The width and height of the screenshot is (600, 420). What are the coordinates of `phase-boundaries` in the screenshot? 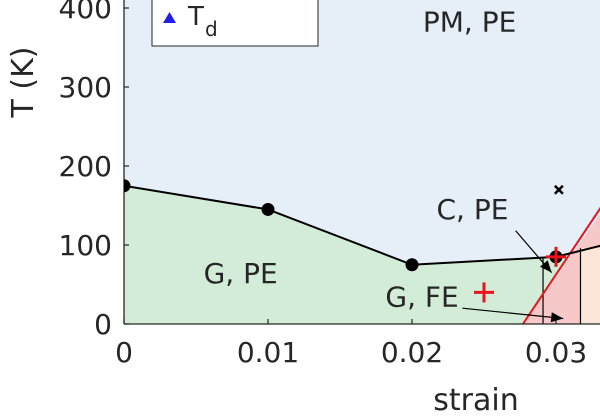 It's located at (561, 265).